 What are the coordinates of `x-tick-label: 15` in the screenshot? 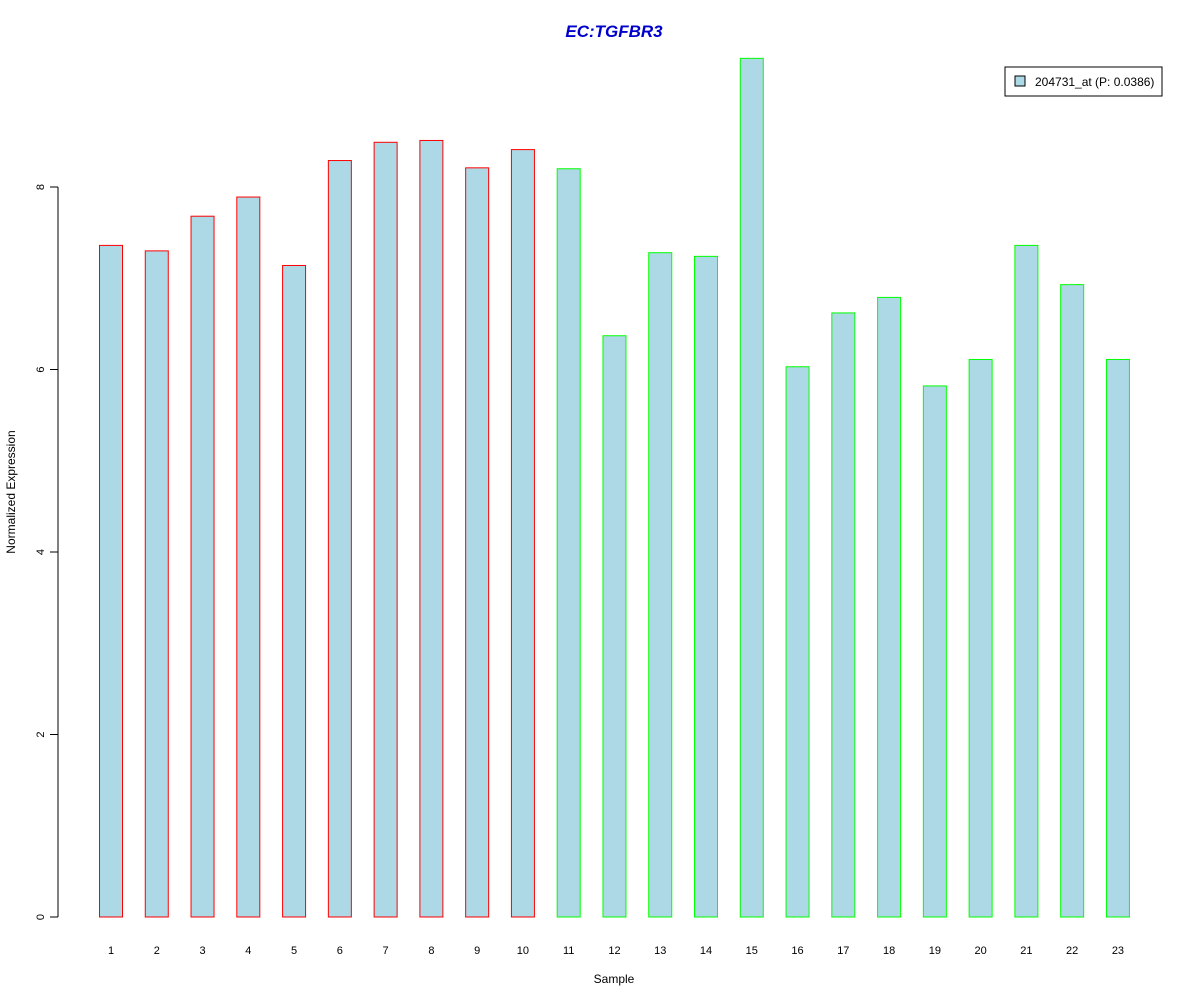 It's located at (752, 951).